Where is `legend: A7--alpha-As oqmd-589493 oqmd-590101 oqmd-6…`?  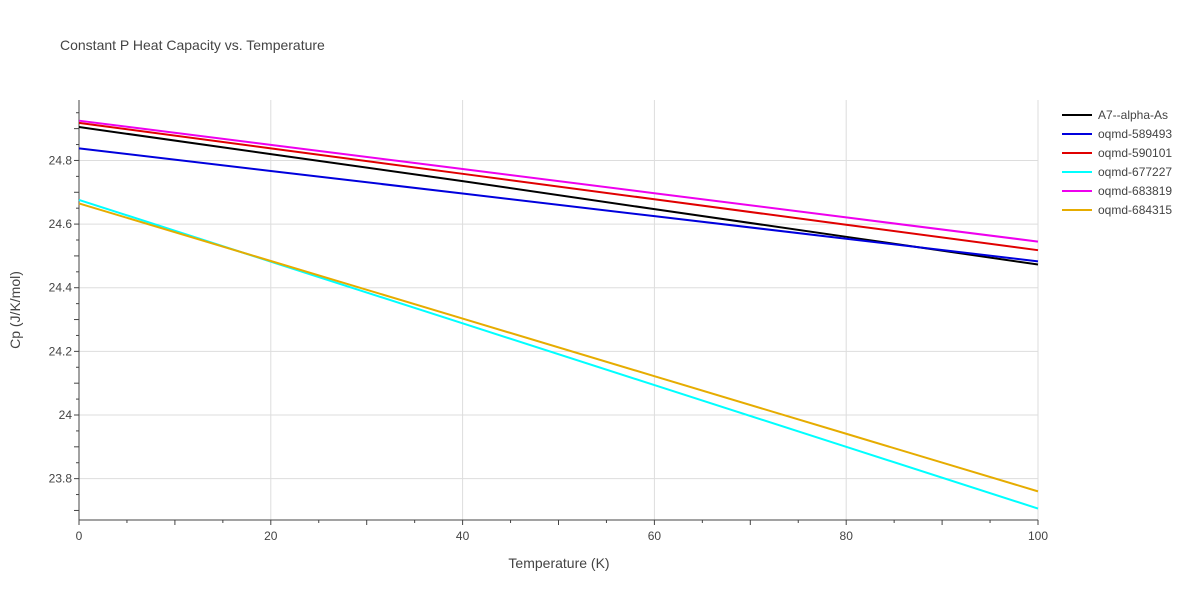
legend: A7--alpha-As oqmd-589493 oqmd-590101 oqmd-6… is located at coordinates (1117, 162).